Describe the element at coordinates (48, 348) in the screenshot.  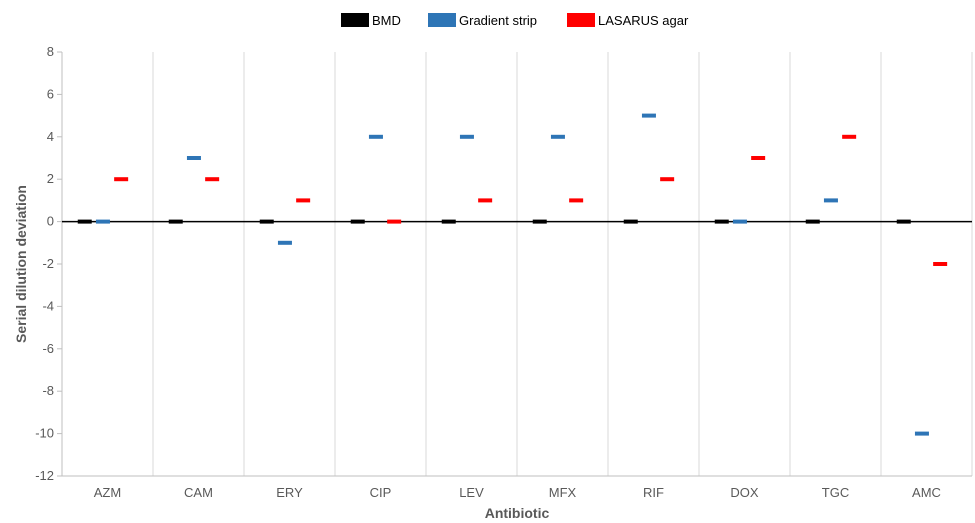
I see `y-tick-label: -6` at that location.